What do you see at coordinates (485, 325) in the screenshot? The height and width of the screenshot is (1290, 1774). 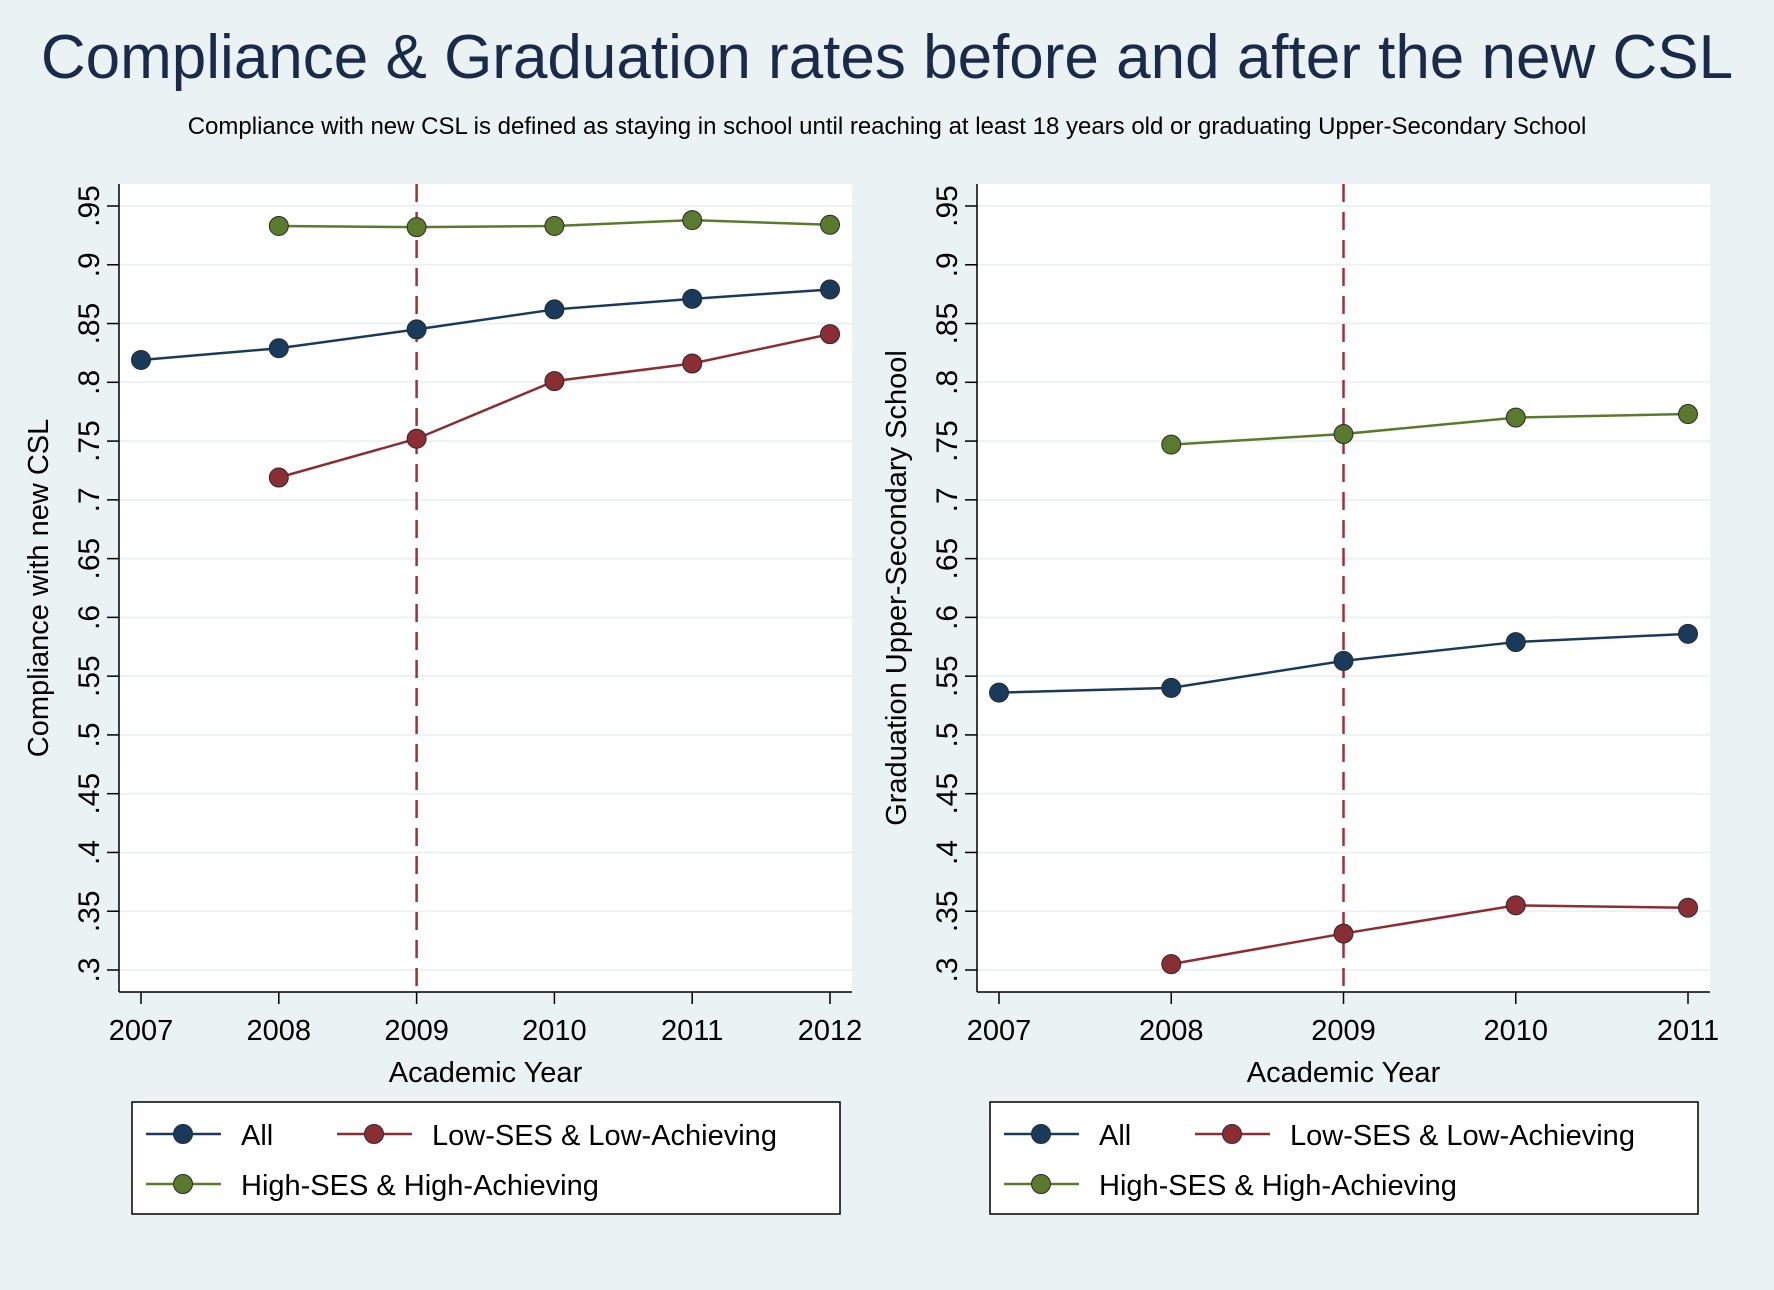 I see `series-line-all` at bounding box center [485, 325].